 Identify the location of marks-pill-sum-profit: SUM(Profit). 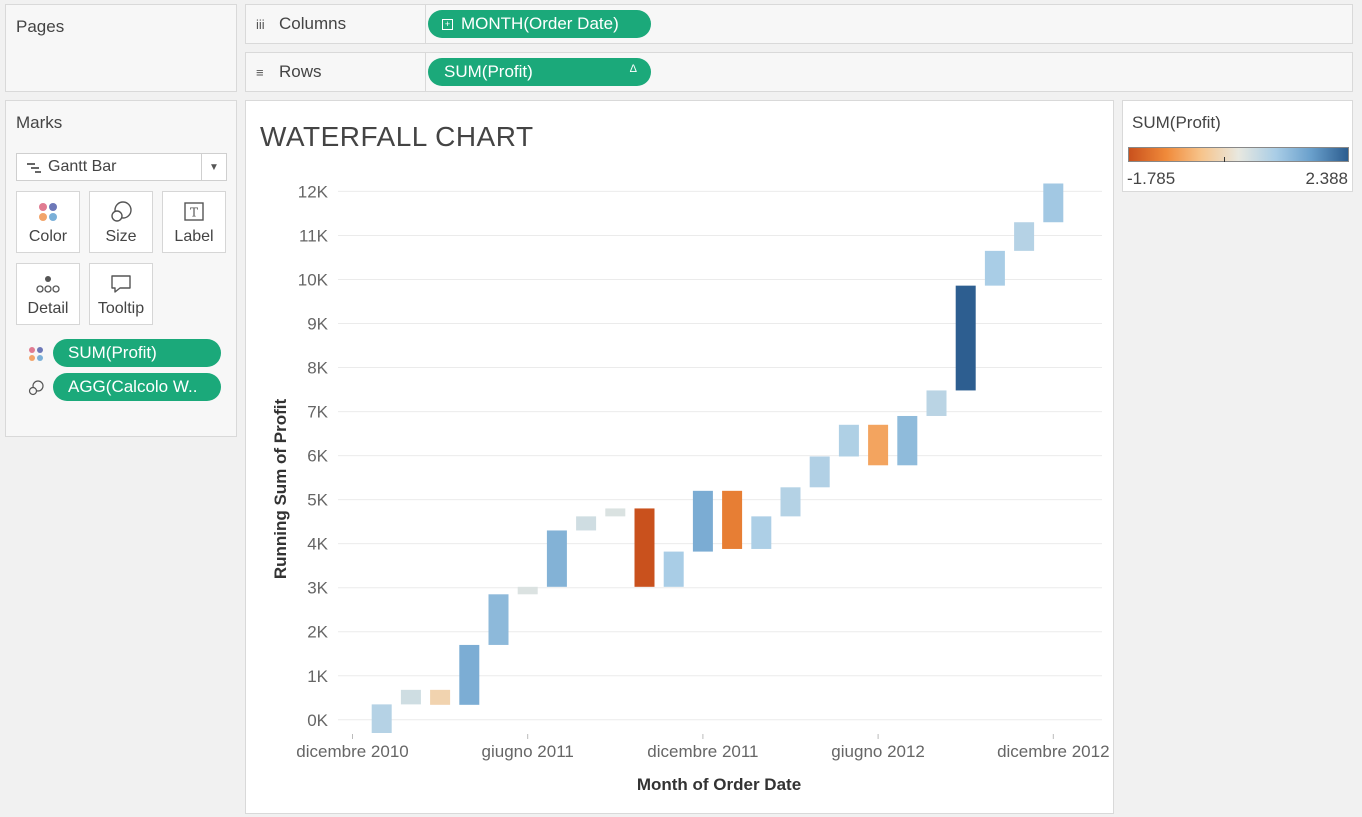
(137, 353).